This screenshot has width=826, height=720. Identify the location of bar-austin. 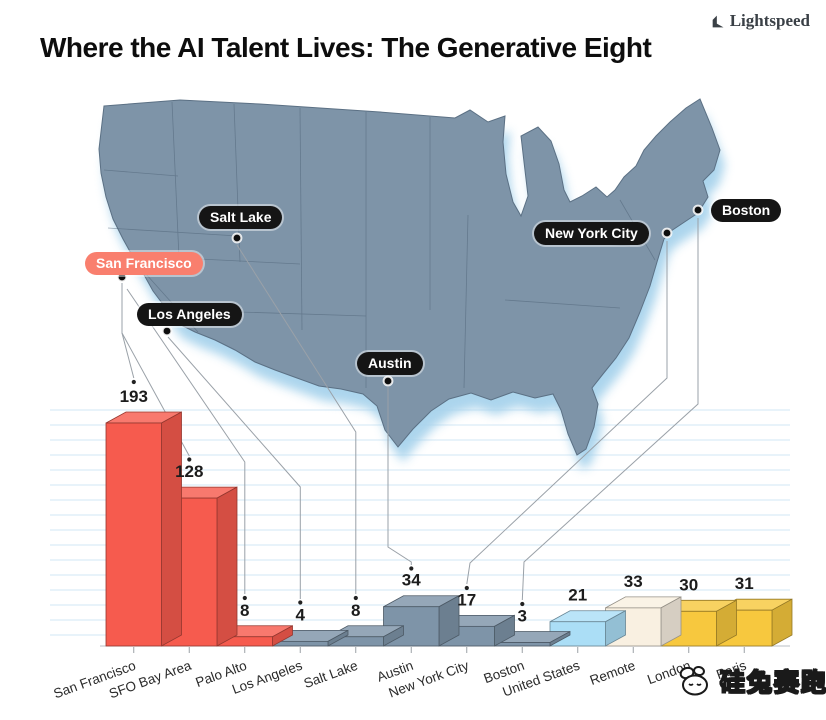
(421, 621).